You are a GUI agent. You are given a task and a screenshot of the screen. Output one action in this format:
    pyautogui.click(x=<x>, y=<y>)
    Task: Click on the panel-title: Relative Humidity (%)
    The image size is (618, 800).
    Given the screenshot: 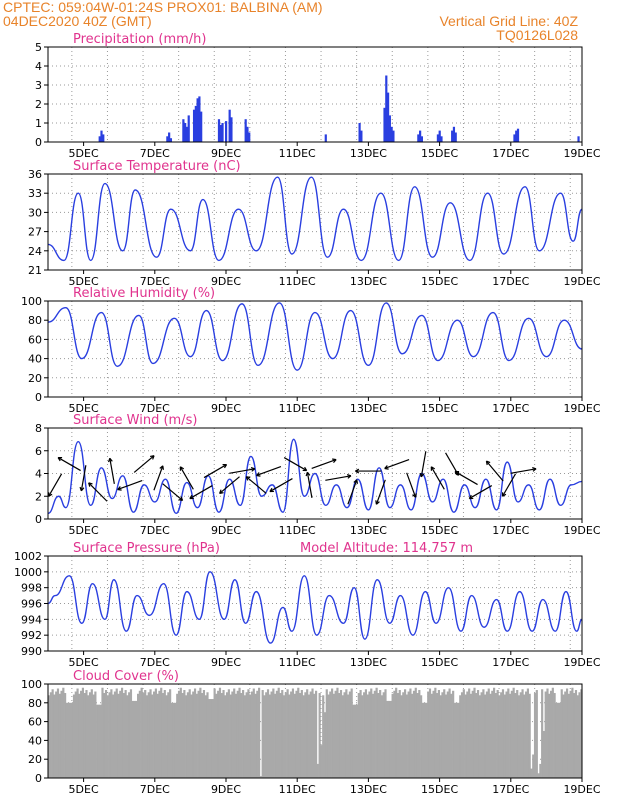 What is the action you would take?
    pyautogui.click(x=144, y=293)
    